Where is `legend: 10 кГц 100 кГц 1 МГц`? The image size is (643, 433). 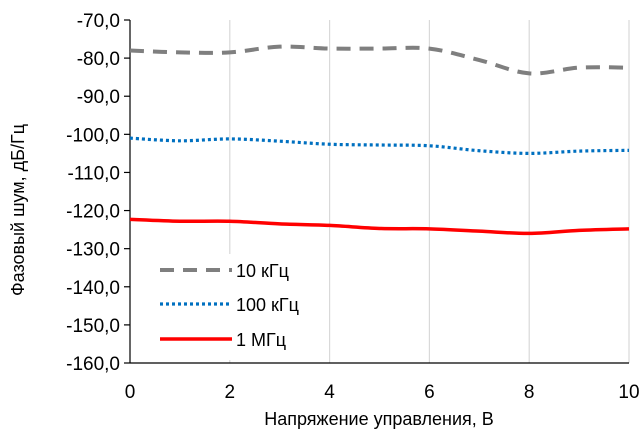 legend: 10 кГц 100 кГц 1 МГц is located at coordinates (237, 307).